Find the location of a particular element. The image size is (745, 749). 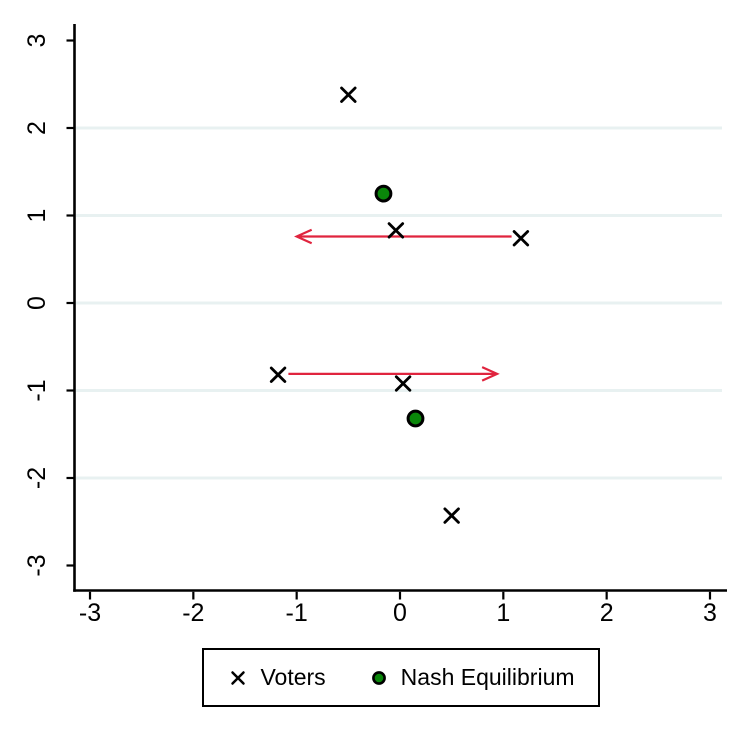

legend-circle-marker is located at coordinates (378, 677).